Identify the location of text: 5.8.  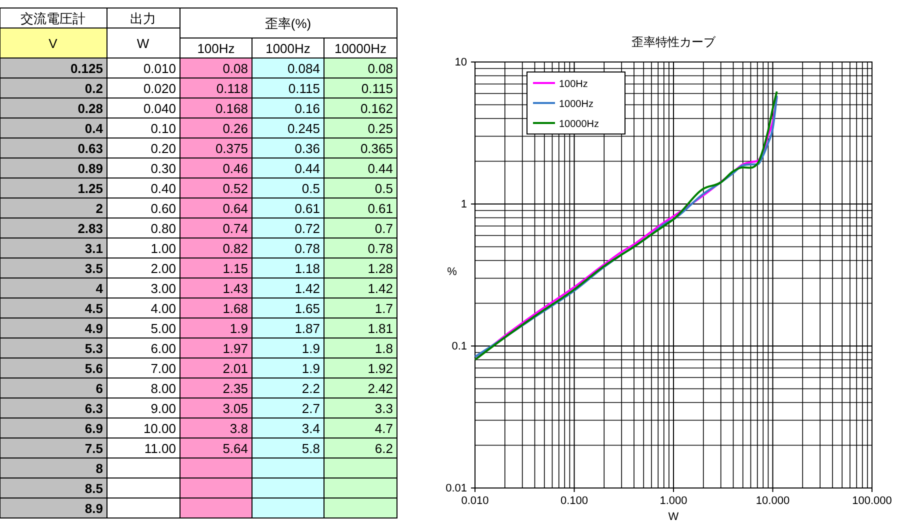
(311, 448).